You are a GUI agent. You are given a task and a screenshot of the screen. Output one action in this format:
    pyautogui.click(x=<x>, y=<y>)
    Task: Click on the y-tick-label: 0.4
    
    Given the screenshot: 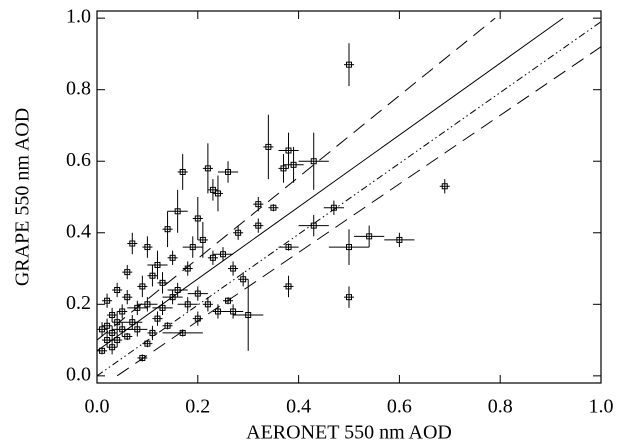 What is the action you would take?
    pyautogui.click(x=78, y=231)
    